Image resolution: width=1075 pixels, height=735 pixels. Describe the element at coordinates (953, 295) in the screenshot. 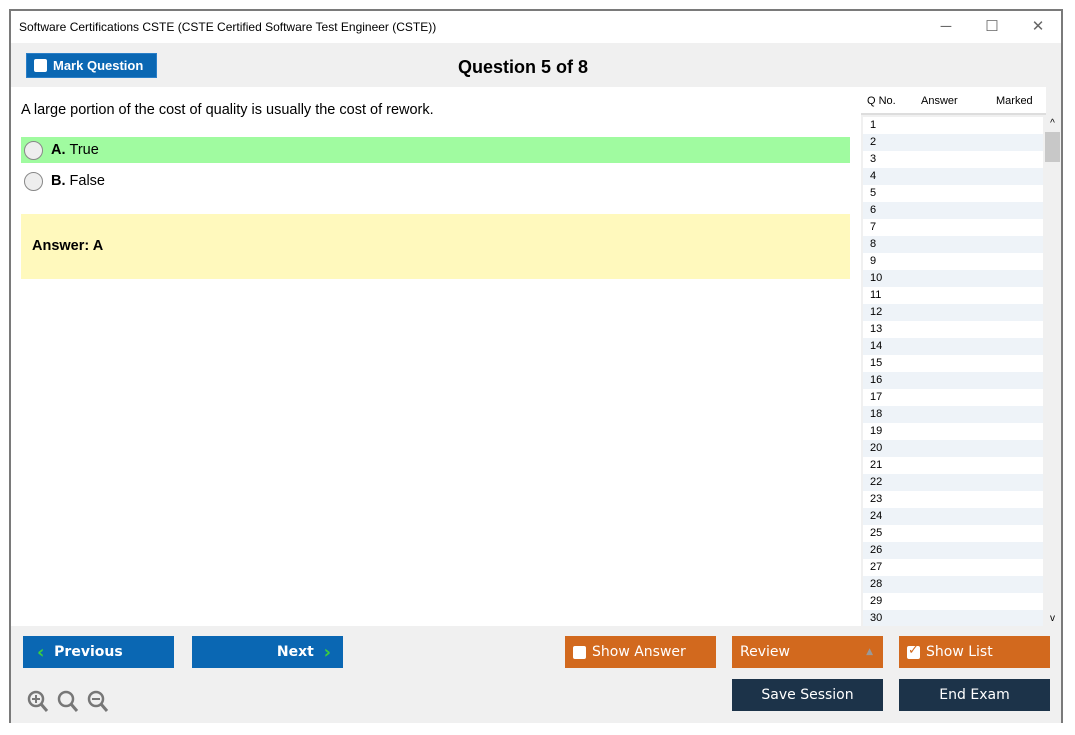

I see `list-row: 11` at that location.